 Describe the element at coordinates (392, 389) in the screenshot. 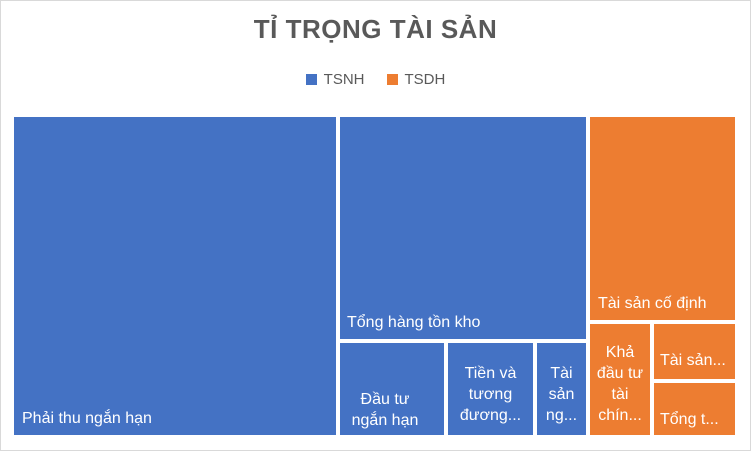

I see `tile-dau-tu-ngan-han: Đầu tư ngắn hạn` at that location.